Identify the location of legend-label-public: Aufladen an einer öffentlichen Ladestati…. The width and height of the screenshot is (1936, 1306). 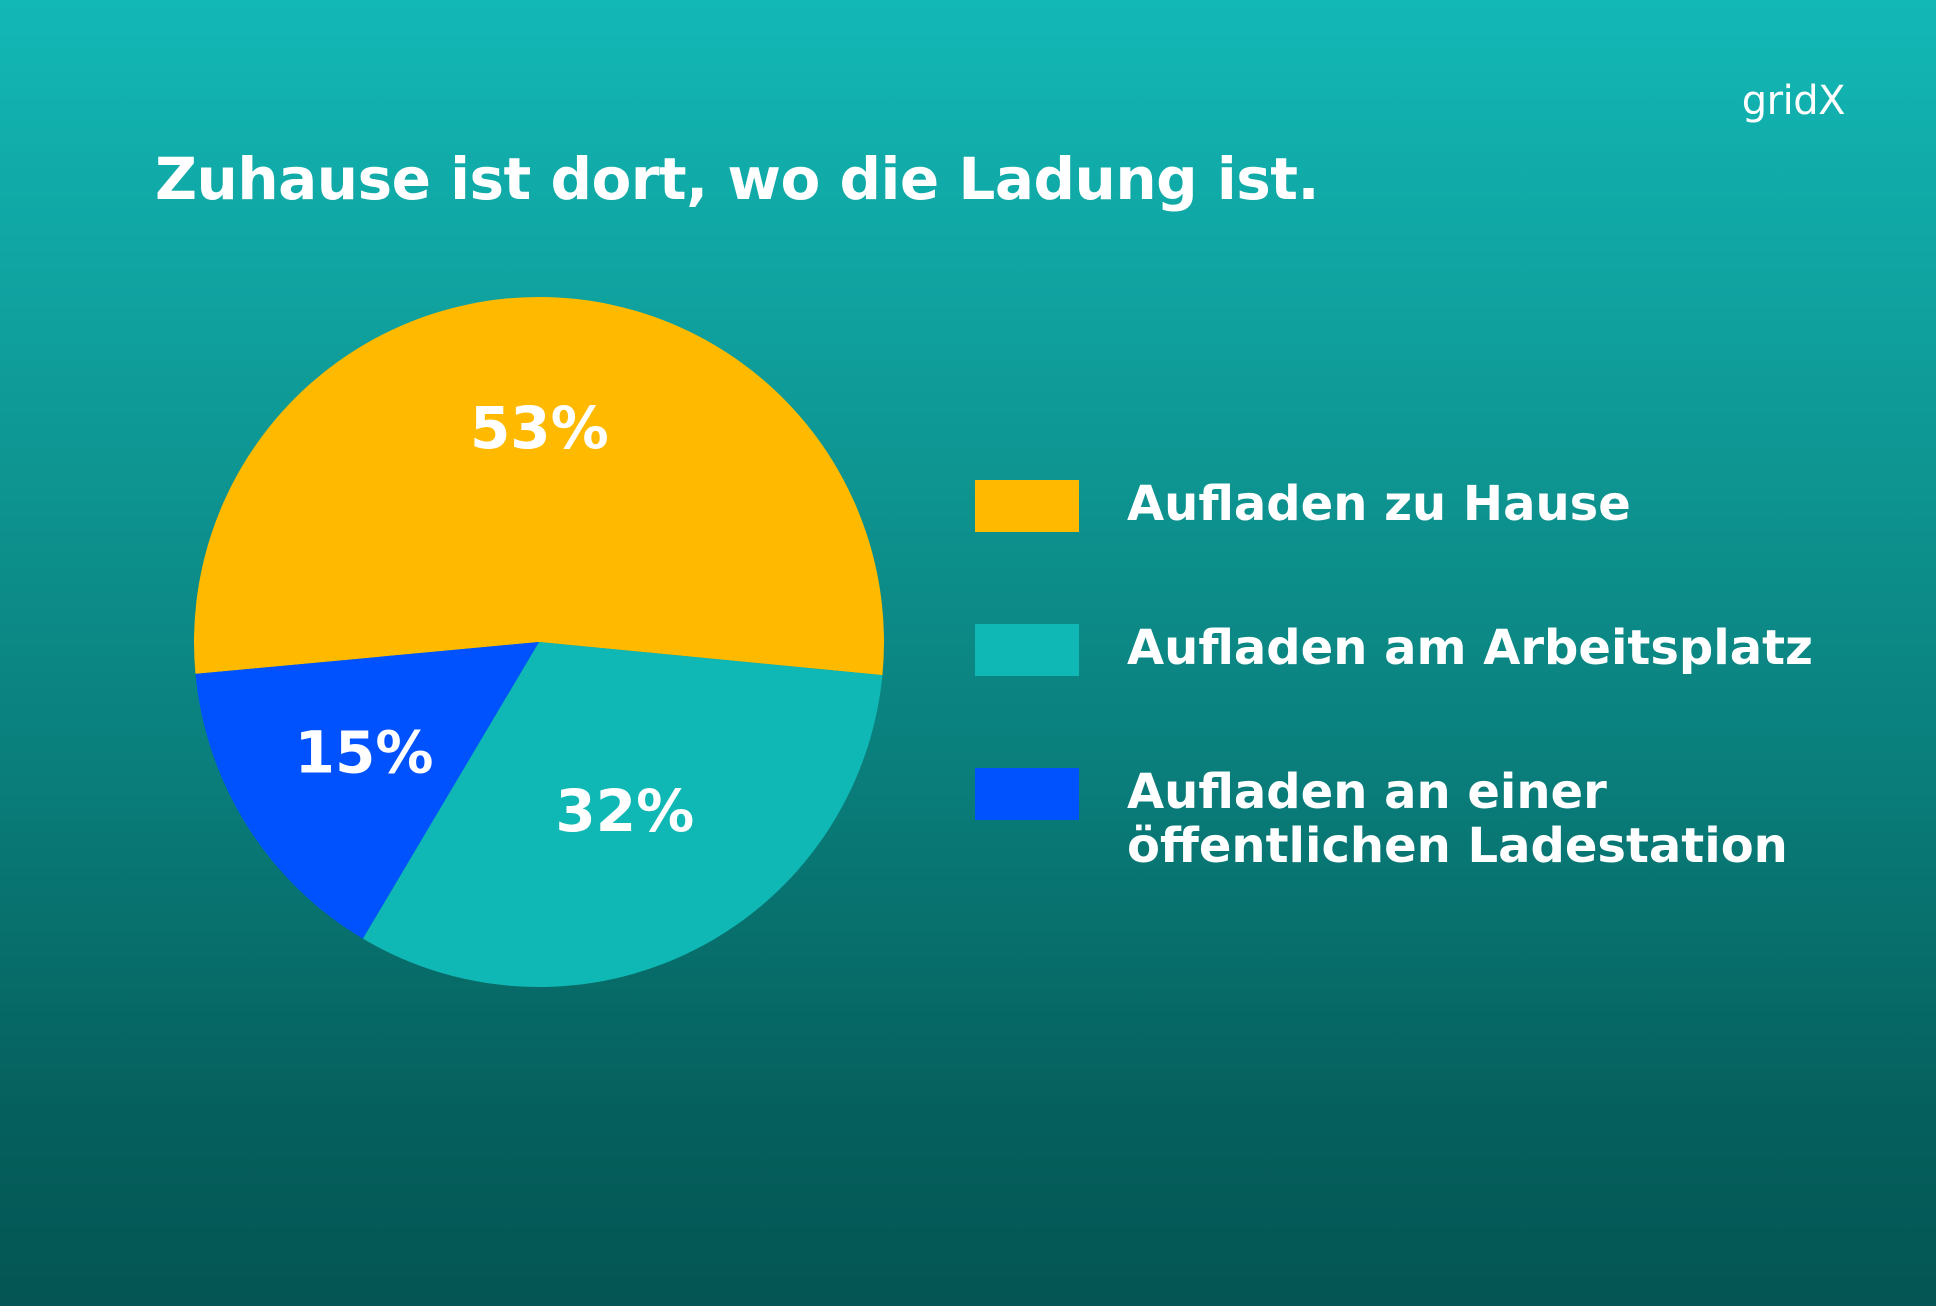
(1457, 819).